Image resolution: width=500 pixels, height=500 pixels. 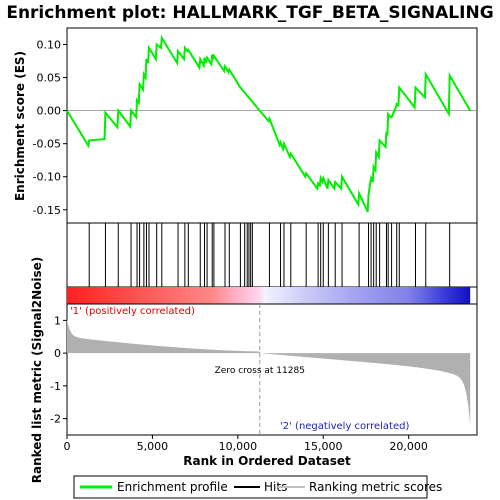 I want to click on hit-marks, so click(x=269, y=255).